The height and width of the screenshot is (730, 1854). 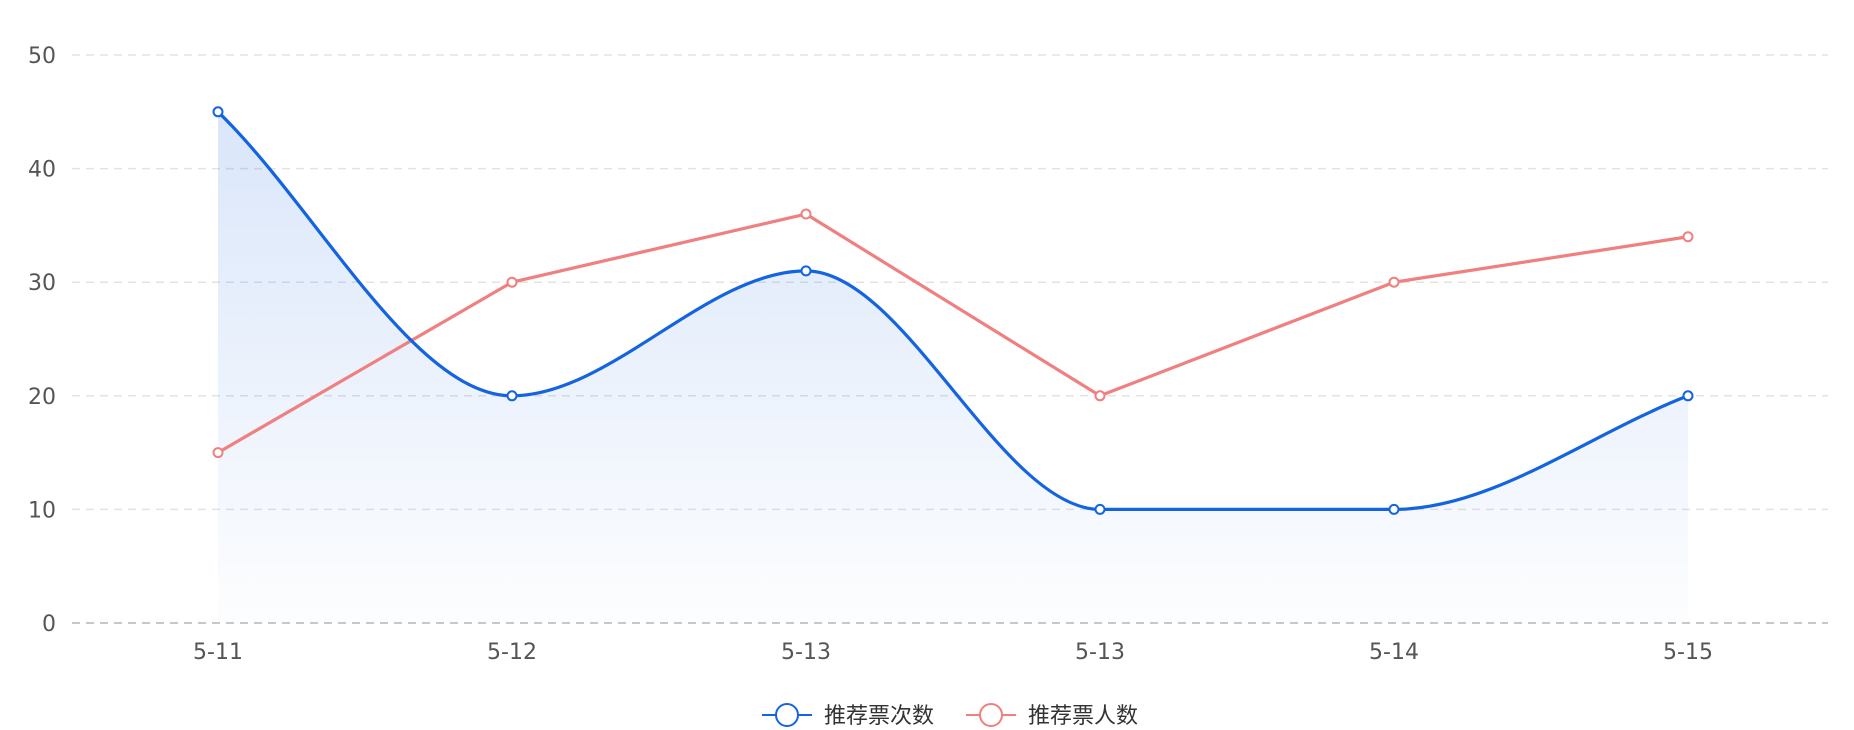 What do you see at coordinates (42, 397) in the screenshot?
I see `y-tick-label: 20` at bounding box center [42, 397].